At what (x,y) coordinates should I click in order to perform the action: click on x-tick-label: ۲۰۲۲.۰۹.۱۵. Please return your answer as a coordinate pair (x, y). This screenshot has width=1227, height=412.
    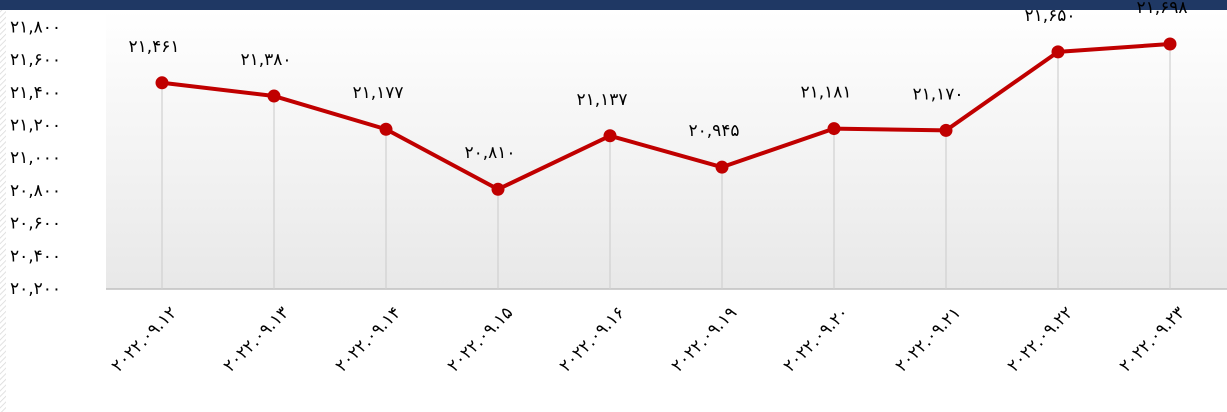
    Looking at the image, I should click on (480, 339).